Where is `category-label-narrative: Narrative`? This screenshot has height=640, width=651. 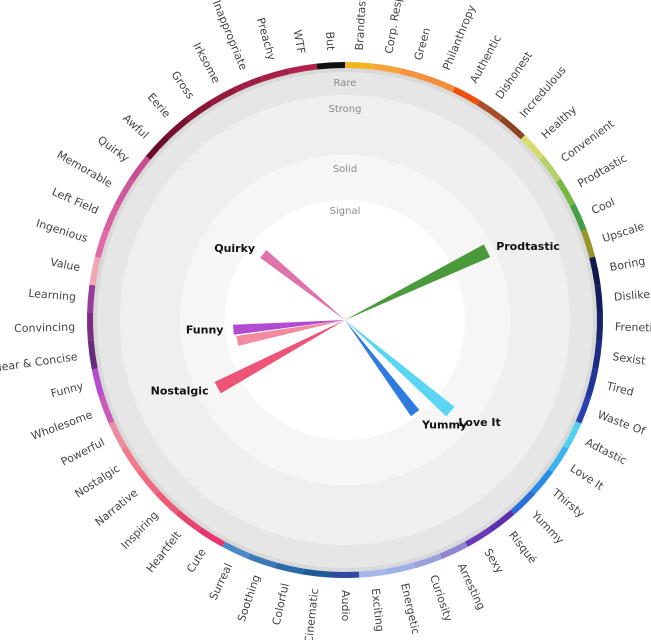
category-label-narrative: Narrative is located at coordinates (117, 507).